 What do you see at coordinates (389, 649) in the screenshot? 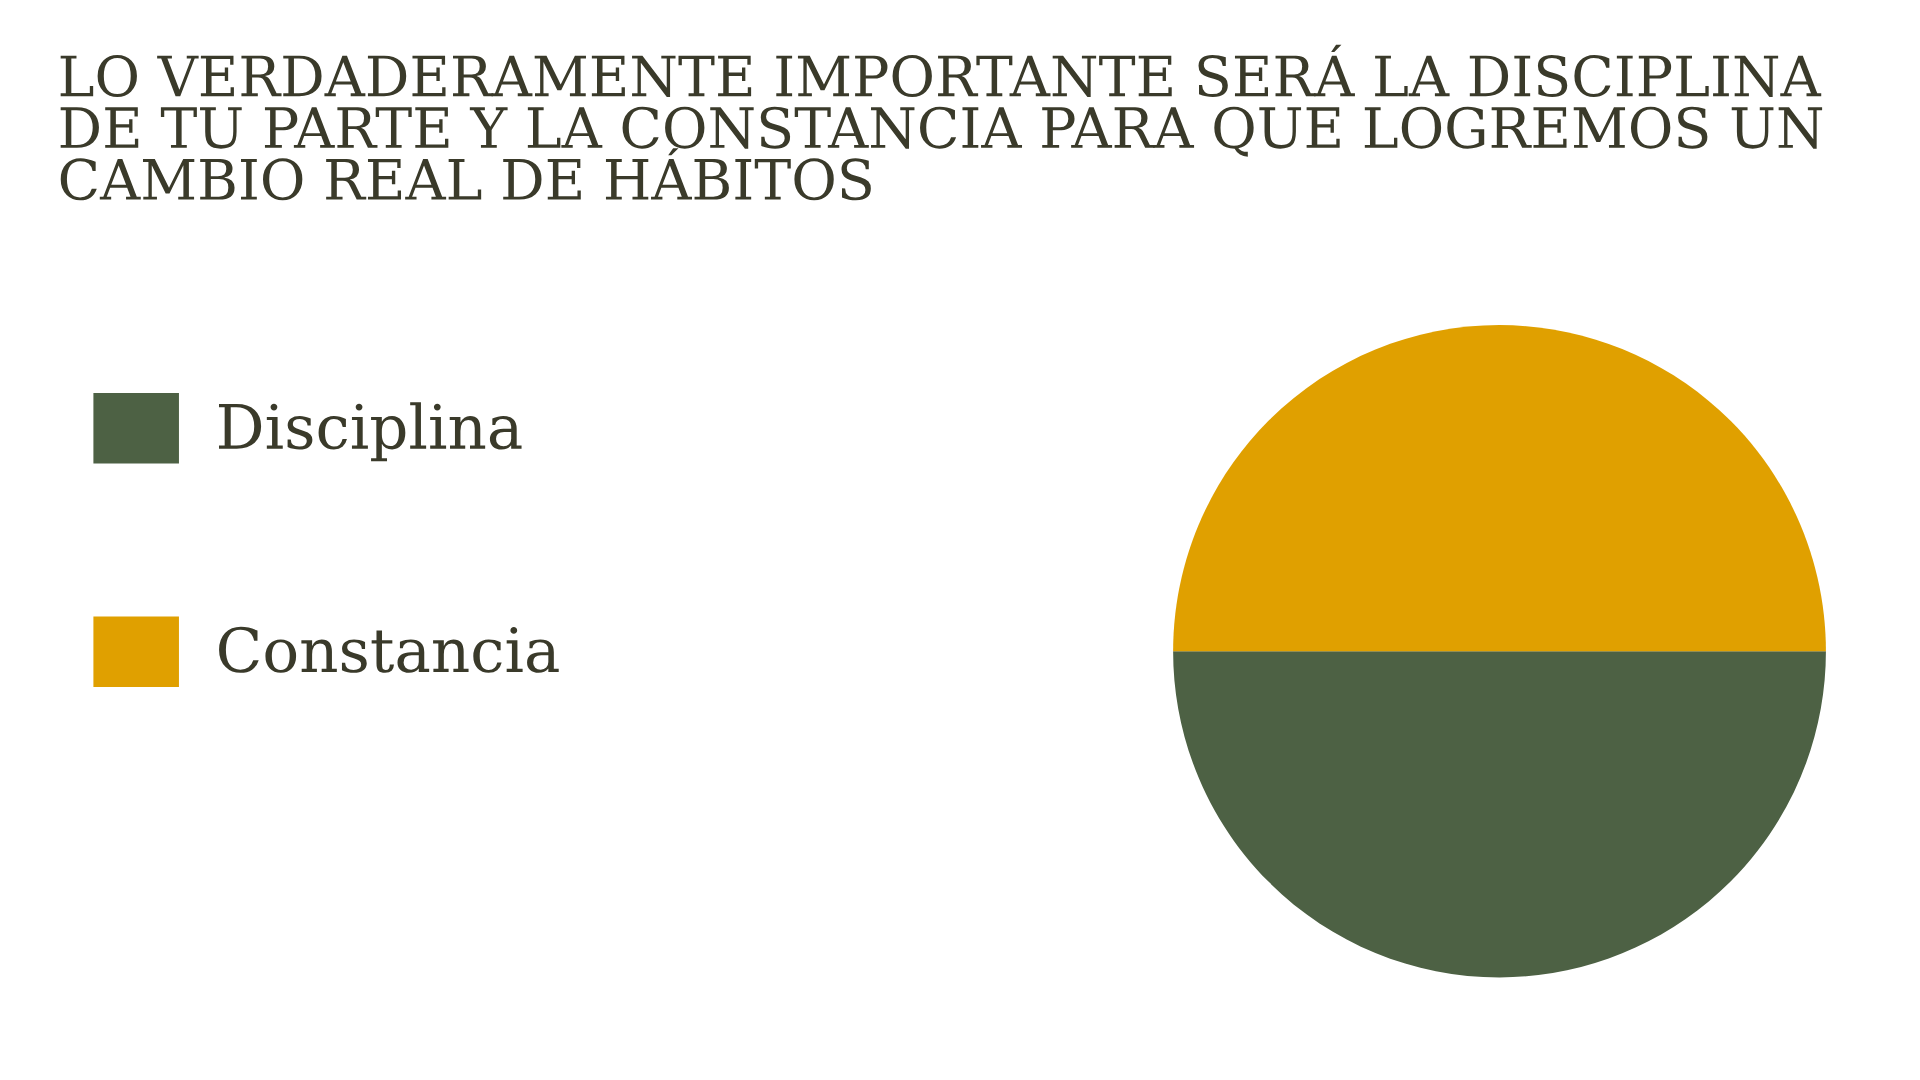
I see `legend-label: Constancia` at bounding box center [389, 649].